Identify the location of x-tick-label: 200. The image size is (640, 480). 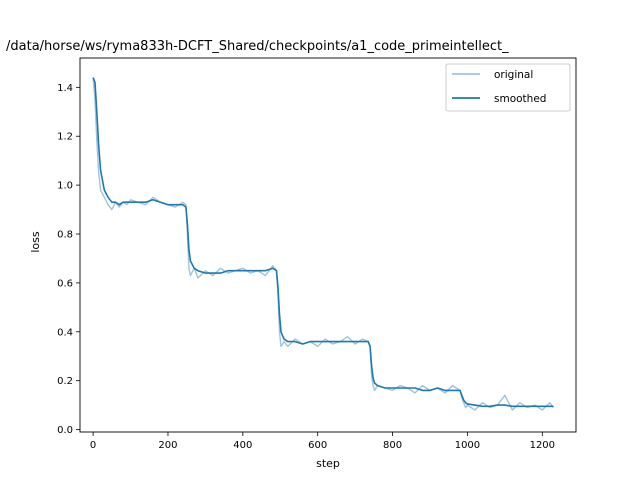
(167, 445).